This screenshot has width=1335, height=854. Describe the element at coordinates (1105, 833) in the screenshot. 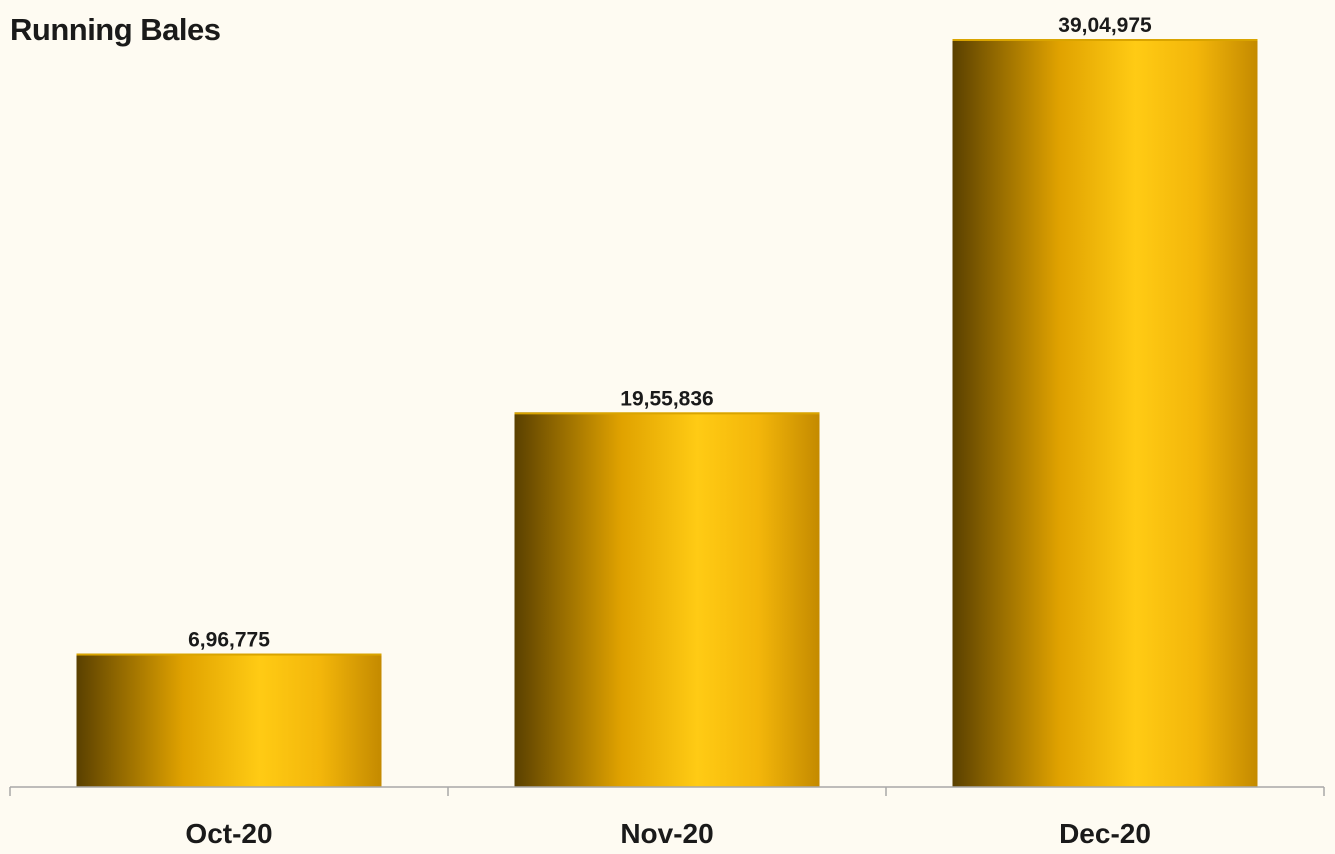

I see `x-tick-label: Dec-20` at that location.